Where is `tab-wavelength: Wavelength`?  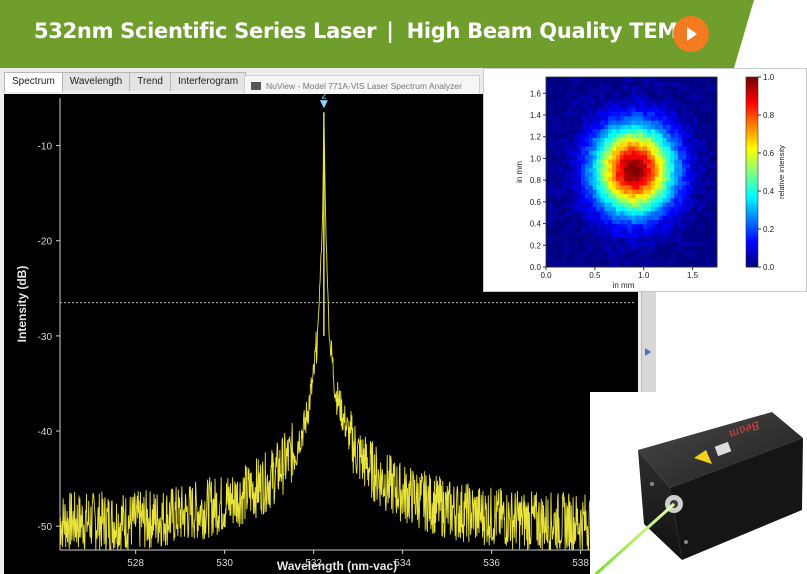
tab-wavelength: Wavelength is located at coordinates (96, 81).